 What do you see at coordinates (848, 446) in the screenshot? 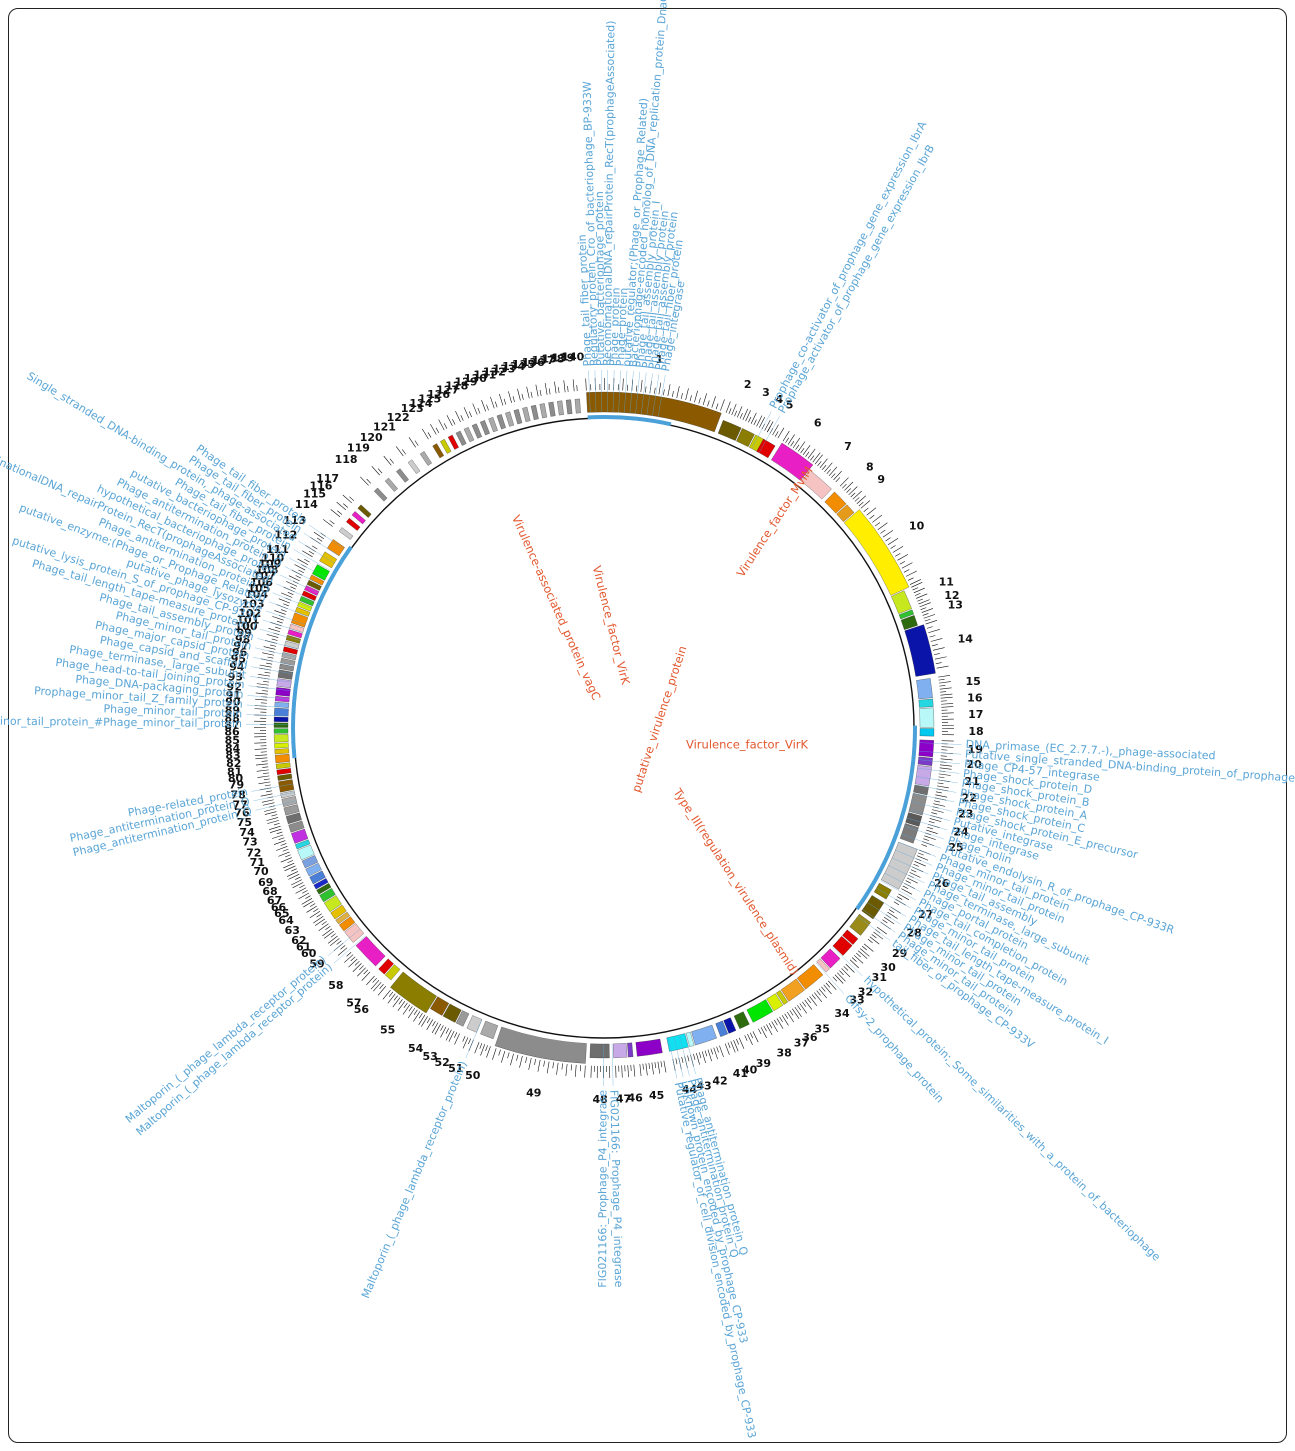
I see `region-id: 7` at bounding box center [848, 446].